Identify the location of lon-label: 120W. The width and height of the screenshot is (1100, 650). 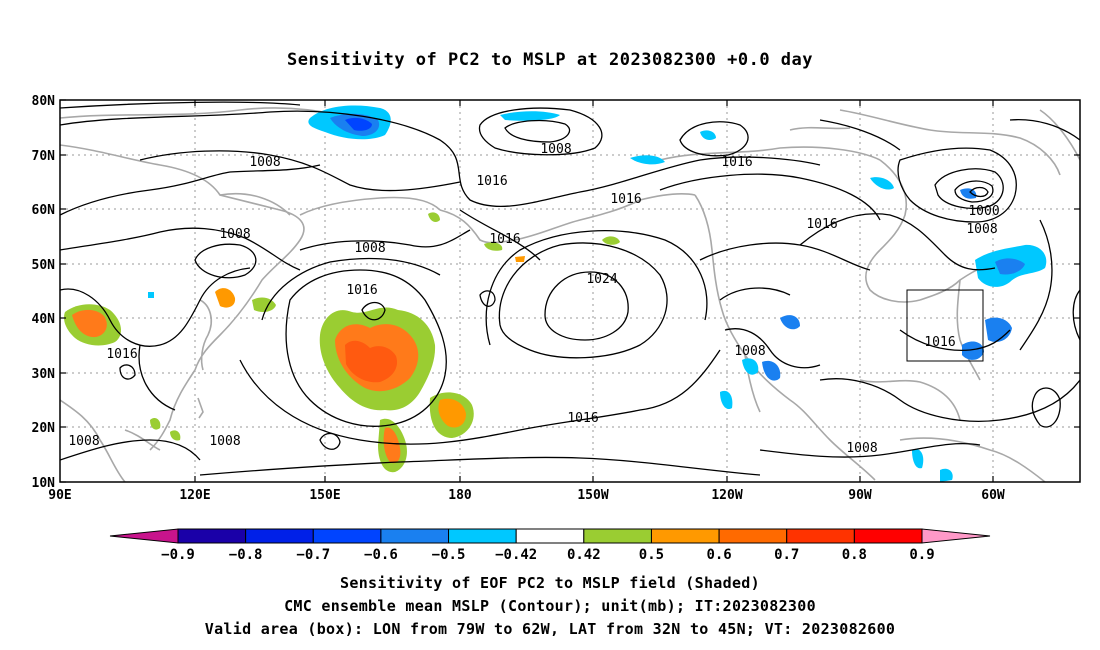
(726, 495).